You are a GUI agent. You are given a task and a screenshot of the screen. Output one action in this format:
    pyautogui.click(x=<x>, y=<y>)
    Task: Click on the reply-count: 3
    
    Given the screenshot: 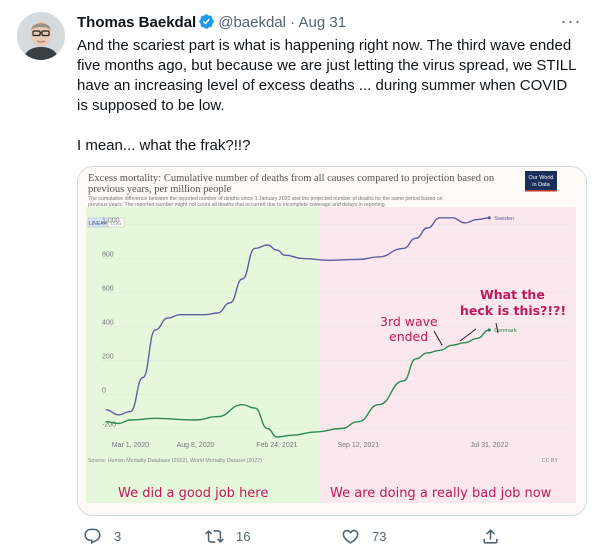 What is the action you would take?
    pyautogui.click(x=118, y=536)
    